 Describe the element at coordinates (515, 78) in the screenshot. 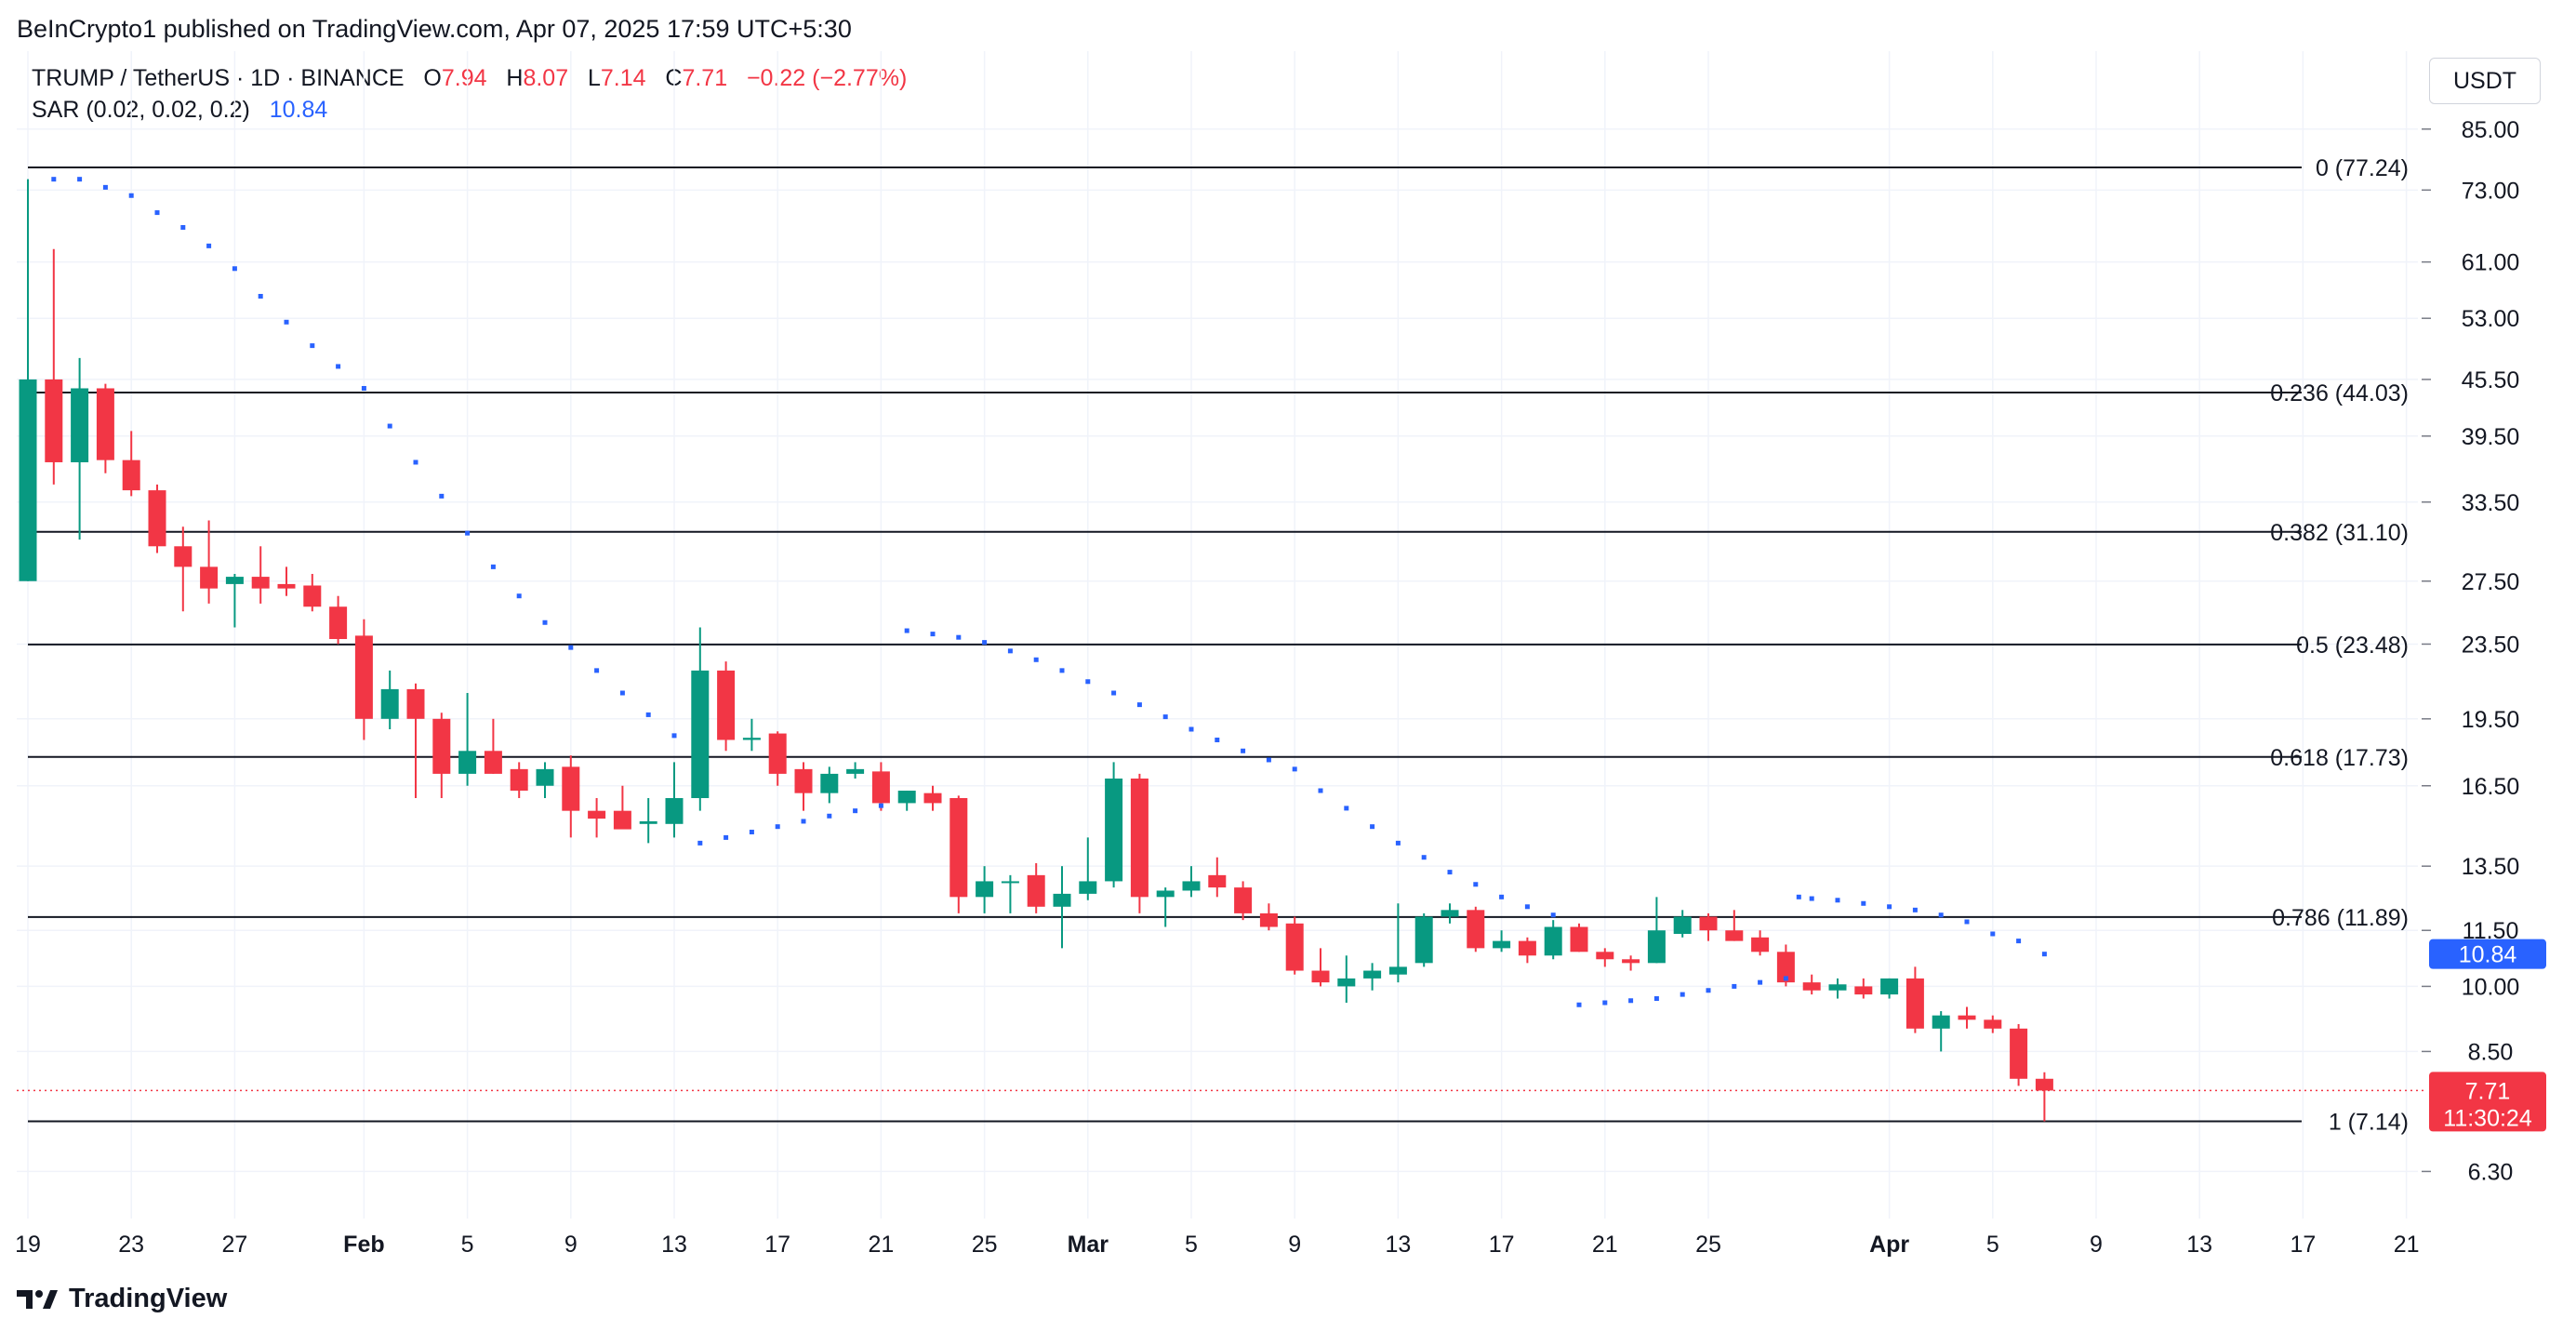

I see `high-label: H` at that location.